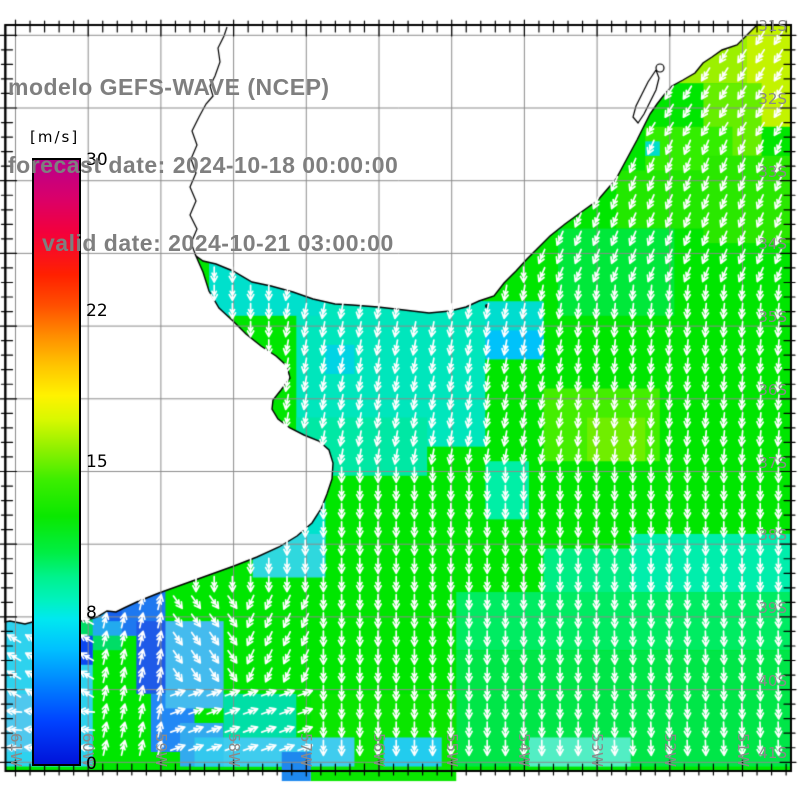  Describe the element at coordinates (772, 753) in the screenshot. I see `lat-label: 41S` at that location.